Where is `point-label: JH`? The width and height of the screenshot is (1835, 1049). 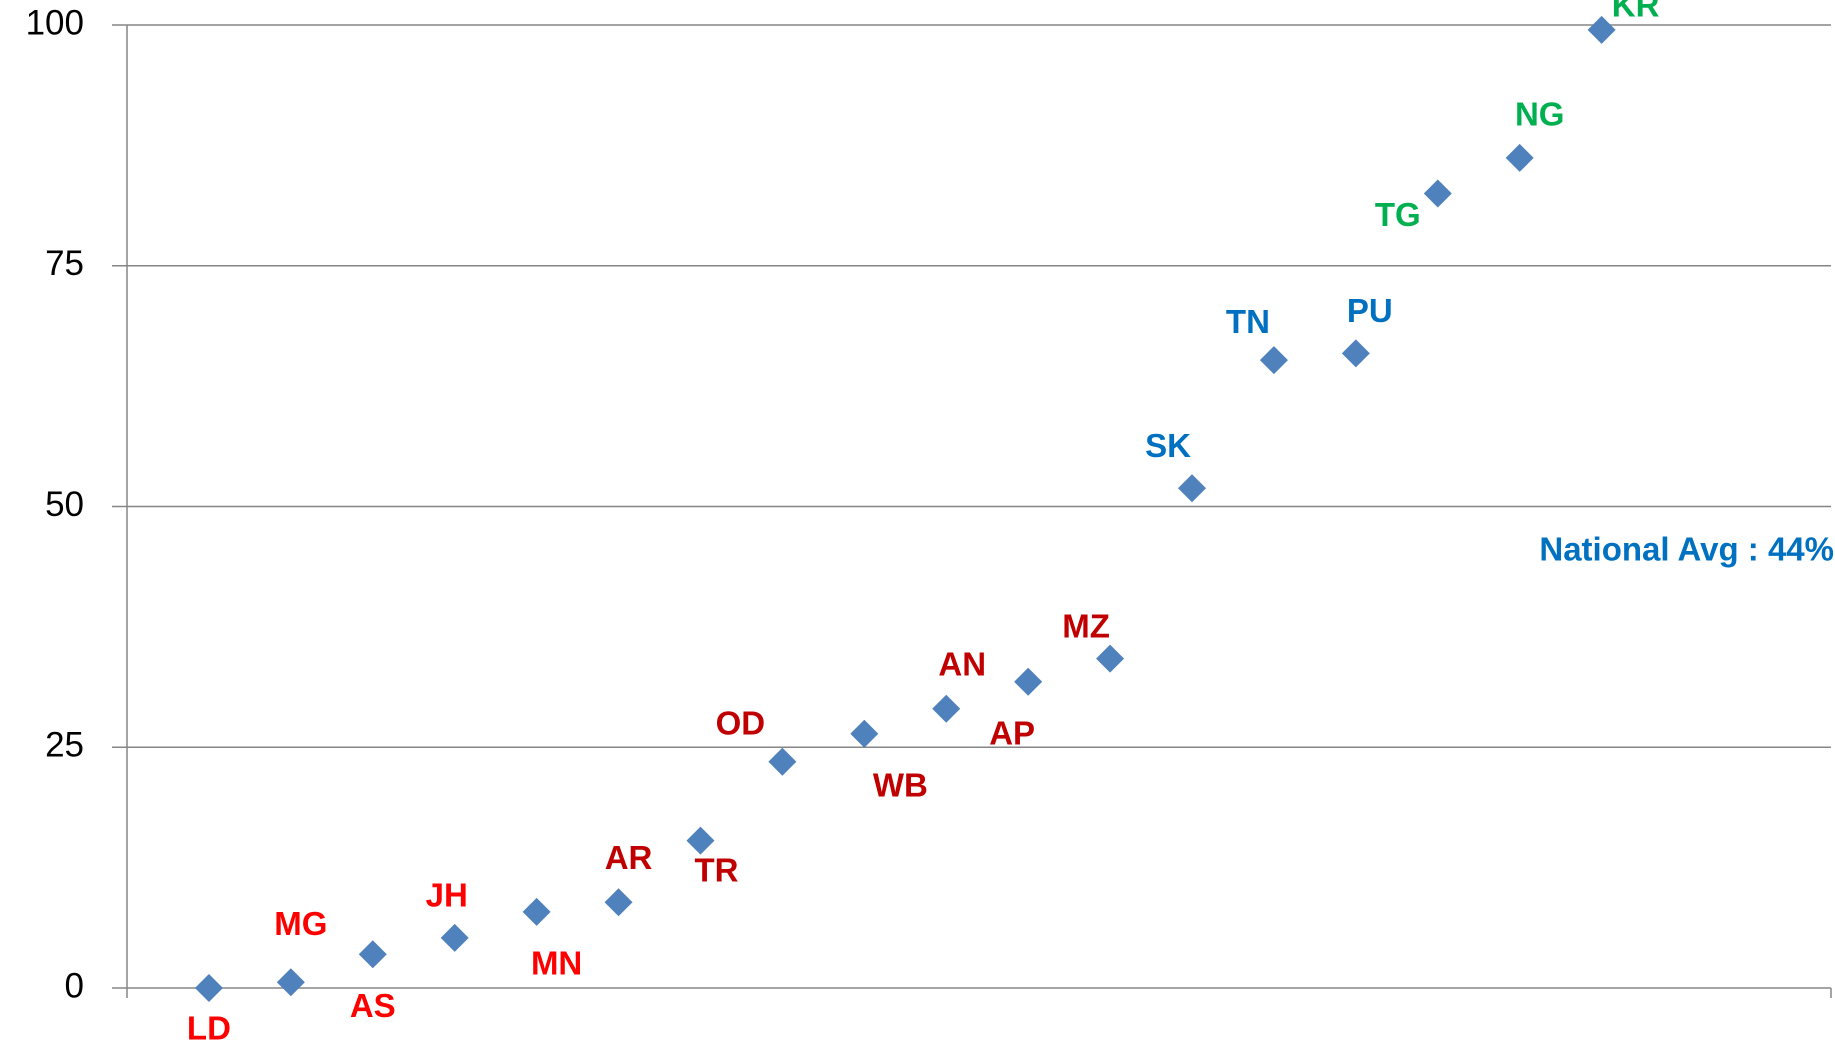
point-label: JH is located at coordinates (447, 895).